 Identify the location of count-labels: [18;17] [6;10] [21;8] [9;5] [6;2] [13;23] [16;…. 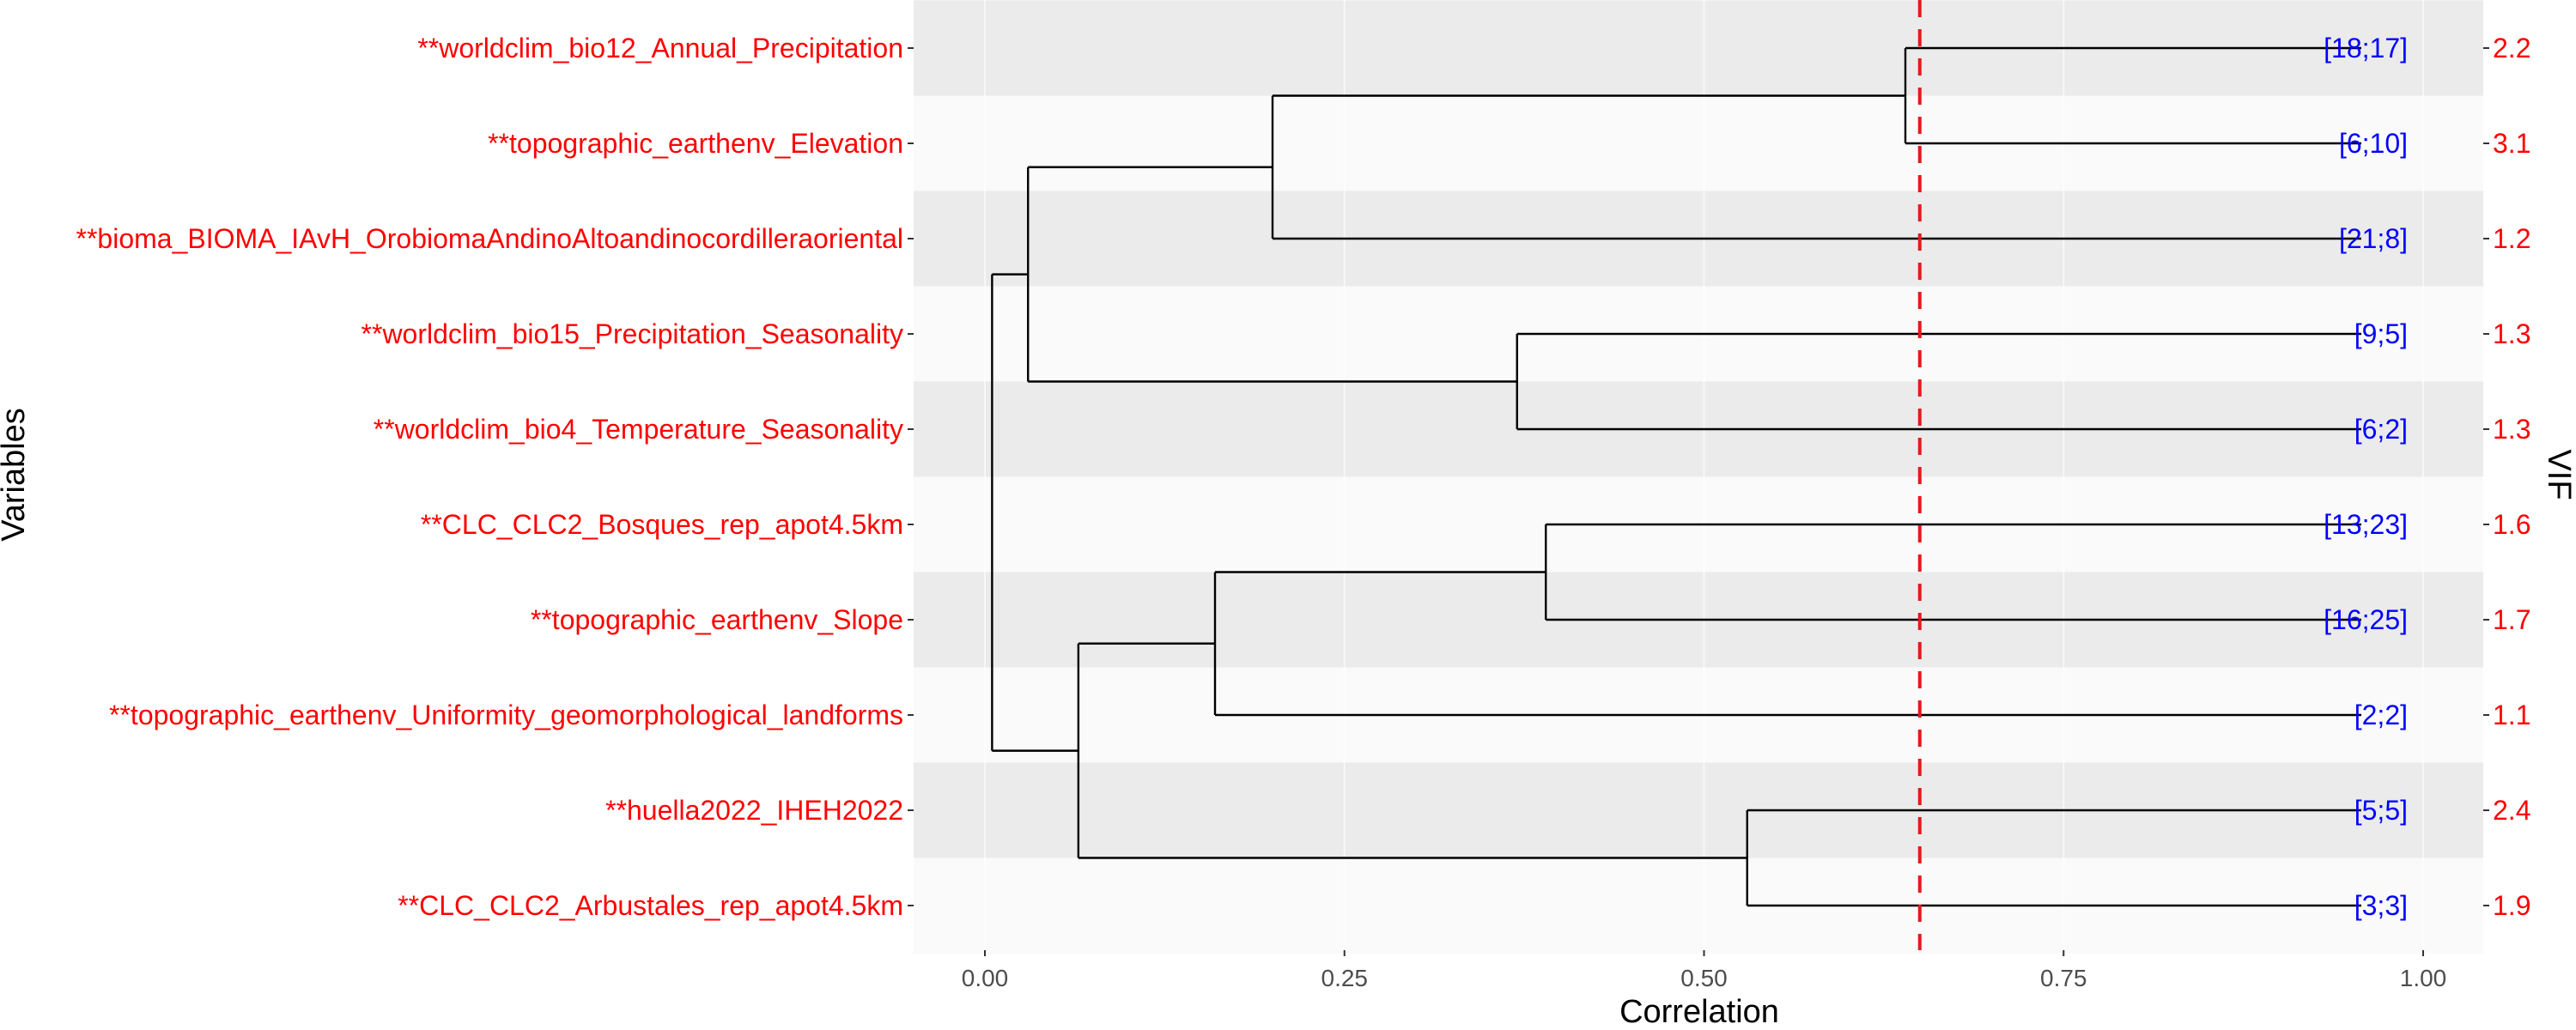
(2366, 477).